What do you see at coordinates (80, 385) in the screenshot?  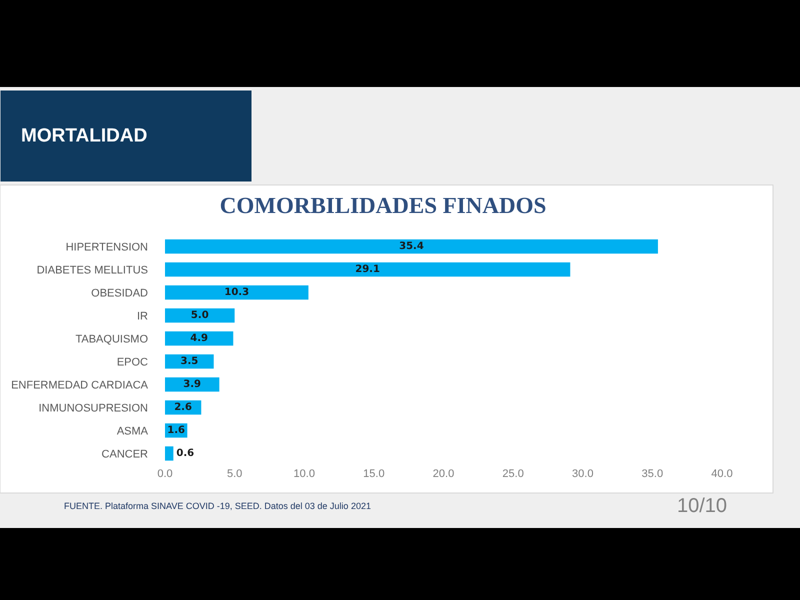 I see `y-tick-label: ENFERMEDAD CARDIACA` at bounding box center [80, 385].